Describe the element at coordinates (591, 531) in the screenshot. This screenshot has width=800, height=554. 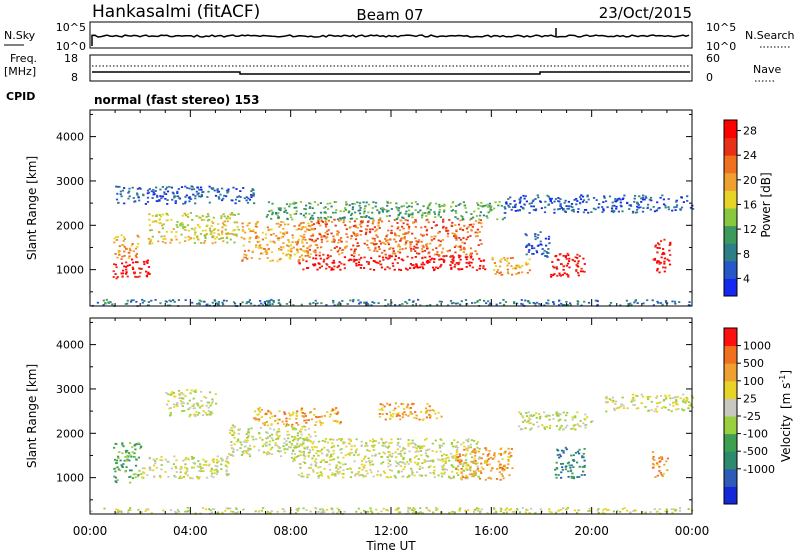
I see `x-tick-label: 20:00` at that location.